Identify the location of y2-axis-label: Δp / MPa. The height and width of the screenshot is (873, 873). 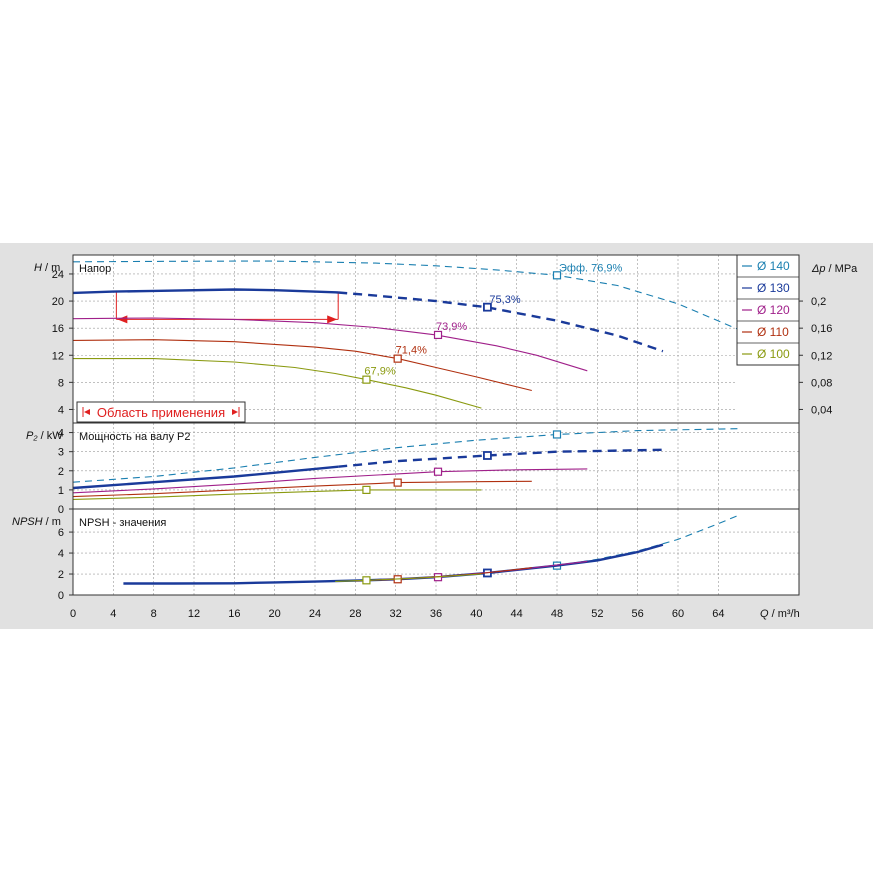
(834, 269).